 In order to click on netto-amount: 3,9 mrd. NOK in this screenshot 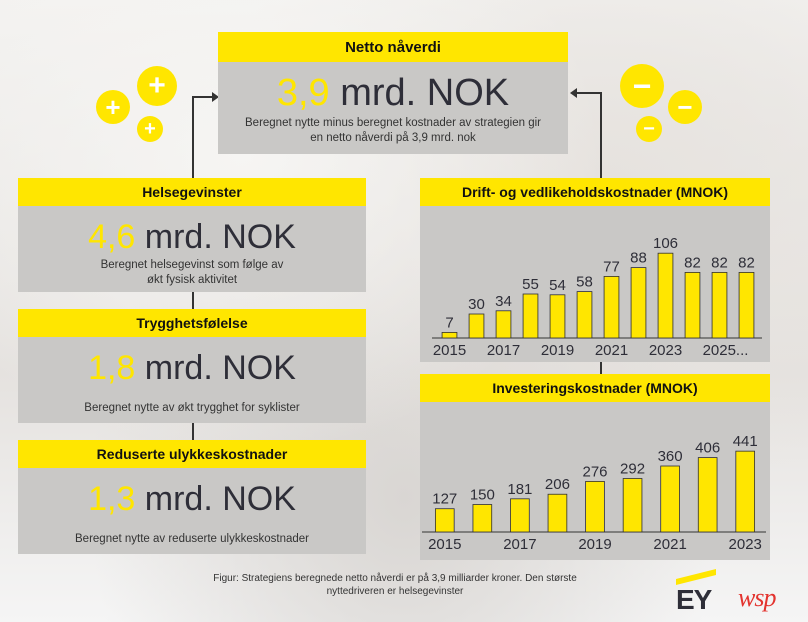, I will do `click(393, 93)`.